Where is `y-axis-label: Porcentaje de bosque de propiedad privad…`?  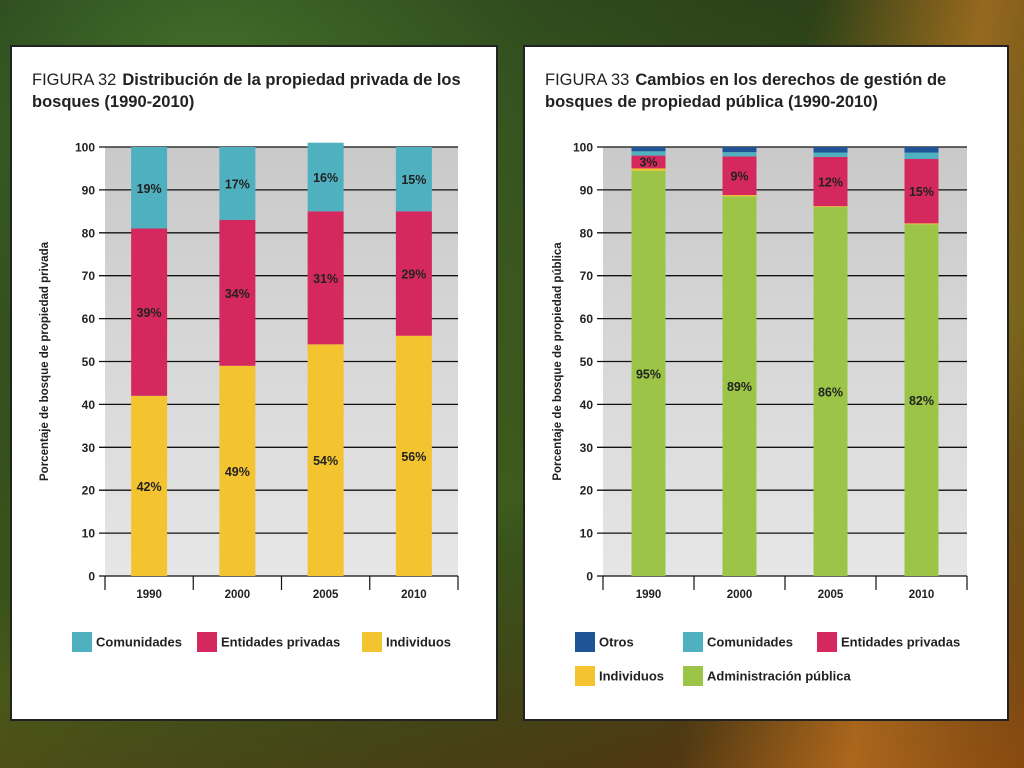 y-axis-label: Porcentaje de bosque de propiedad privad… is located at coordinates (45, 361).